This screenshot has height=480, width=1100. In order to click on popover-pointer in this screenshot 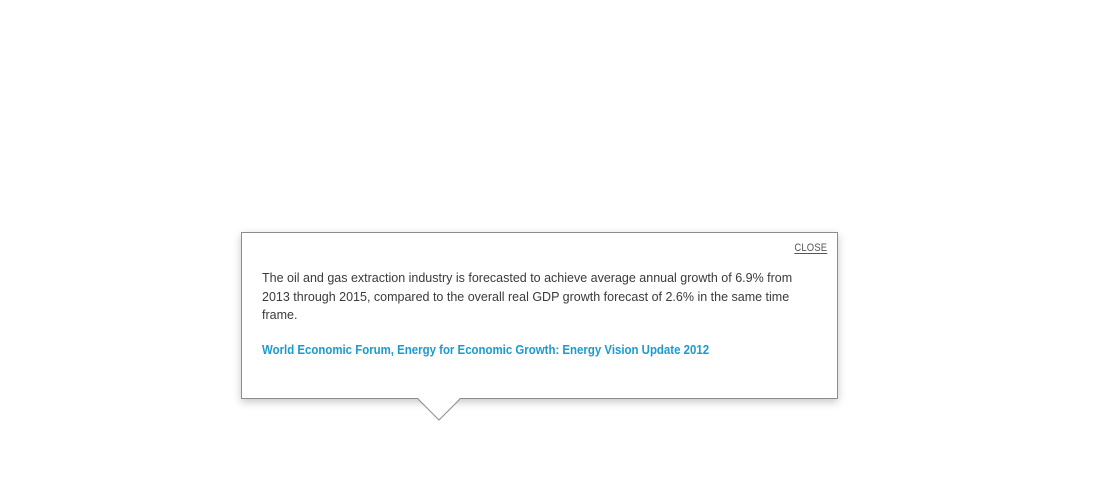, I will do `click(439, 409)`.